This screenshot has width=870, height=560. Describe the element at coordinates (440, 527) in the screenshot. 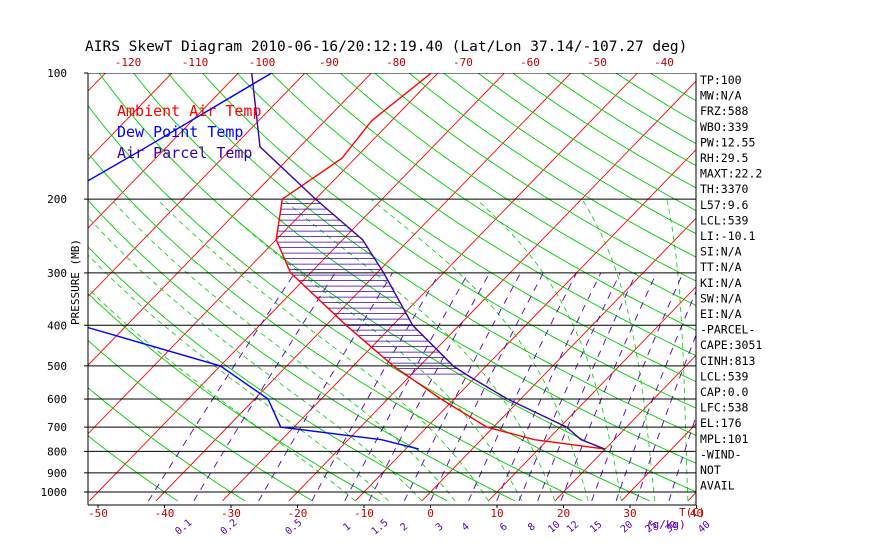

I see `mixing-ratio-tick-label: 3` at that location.